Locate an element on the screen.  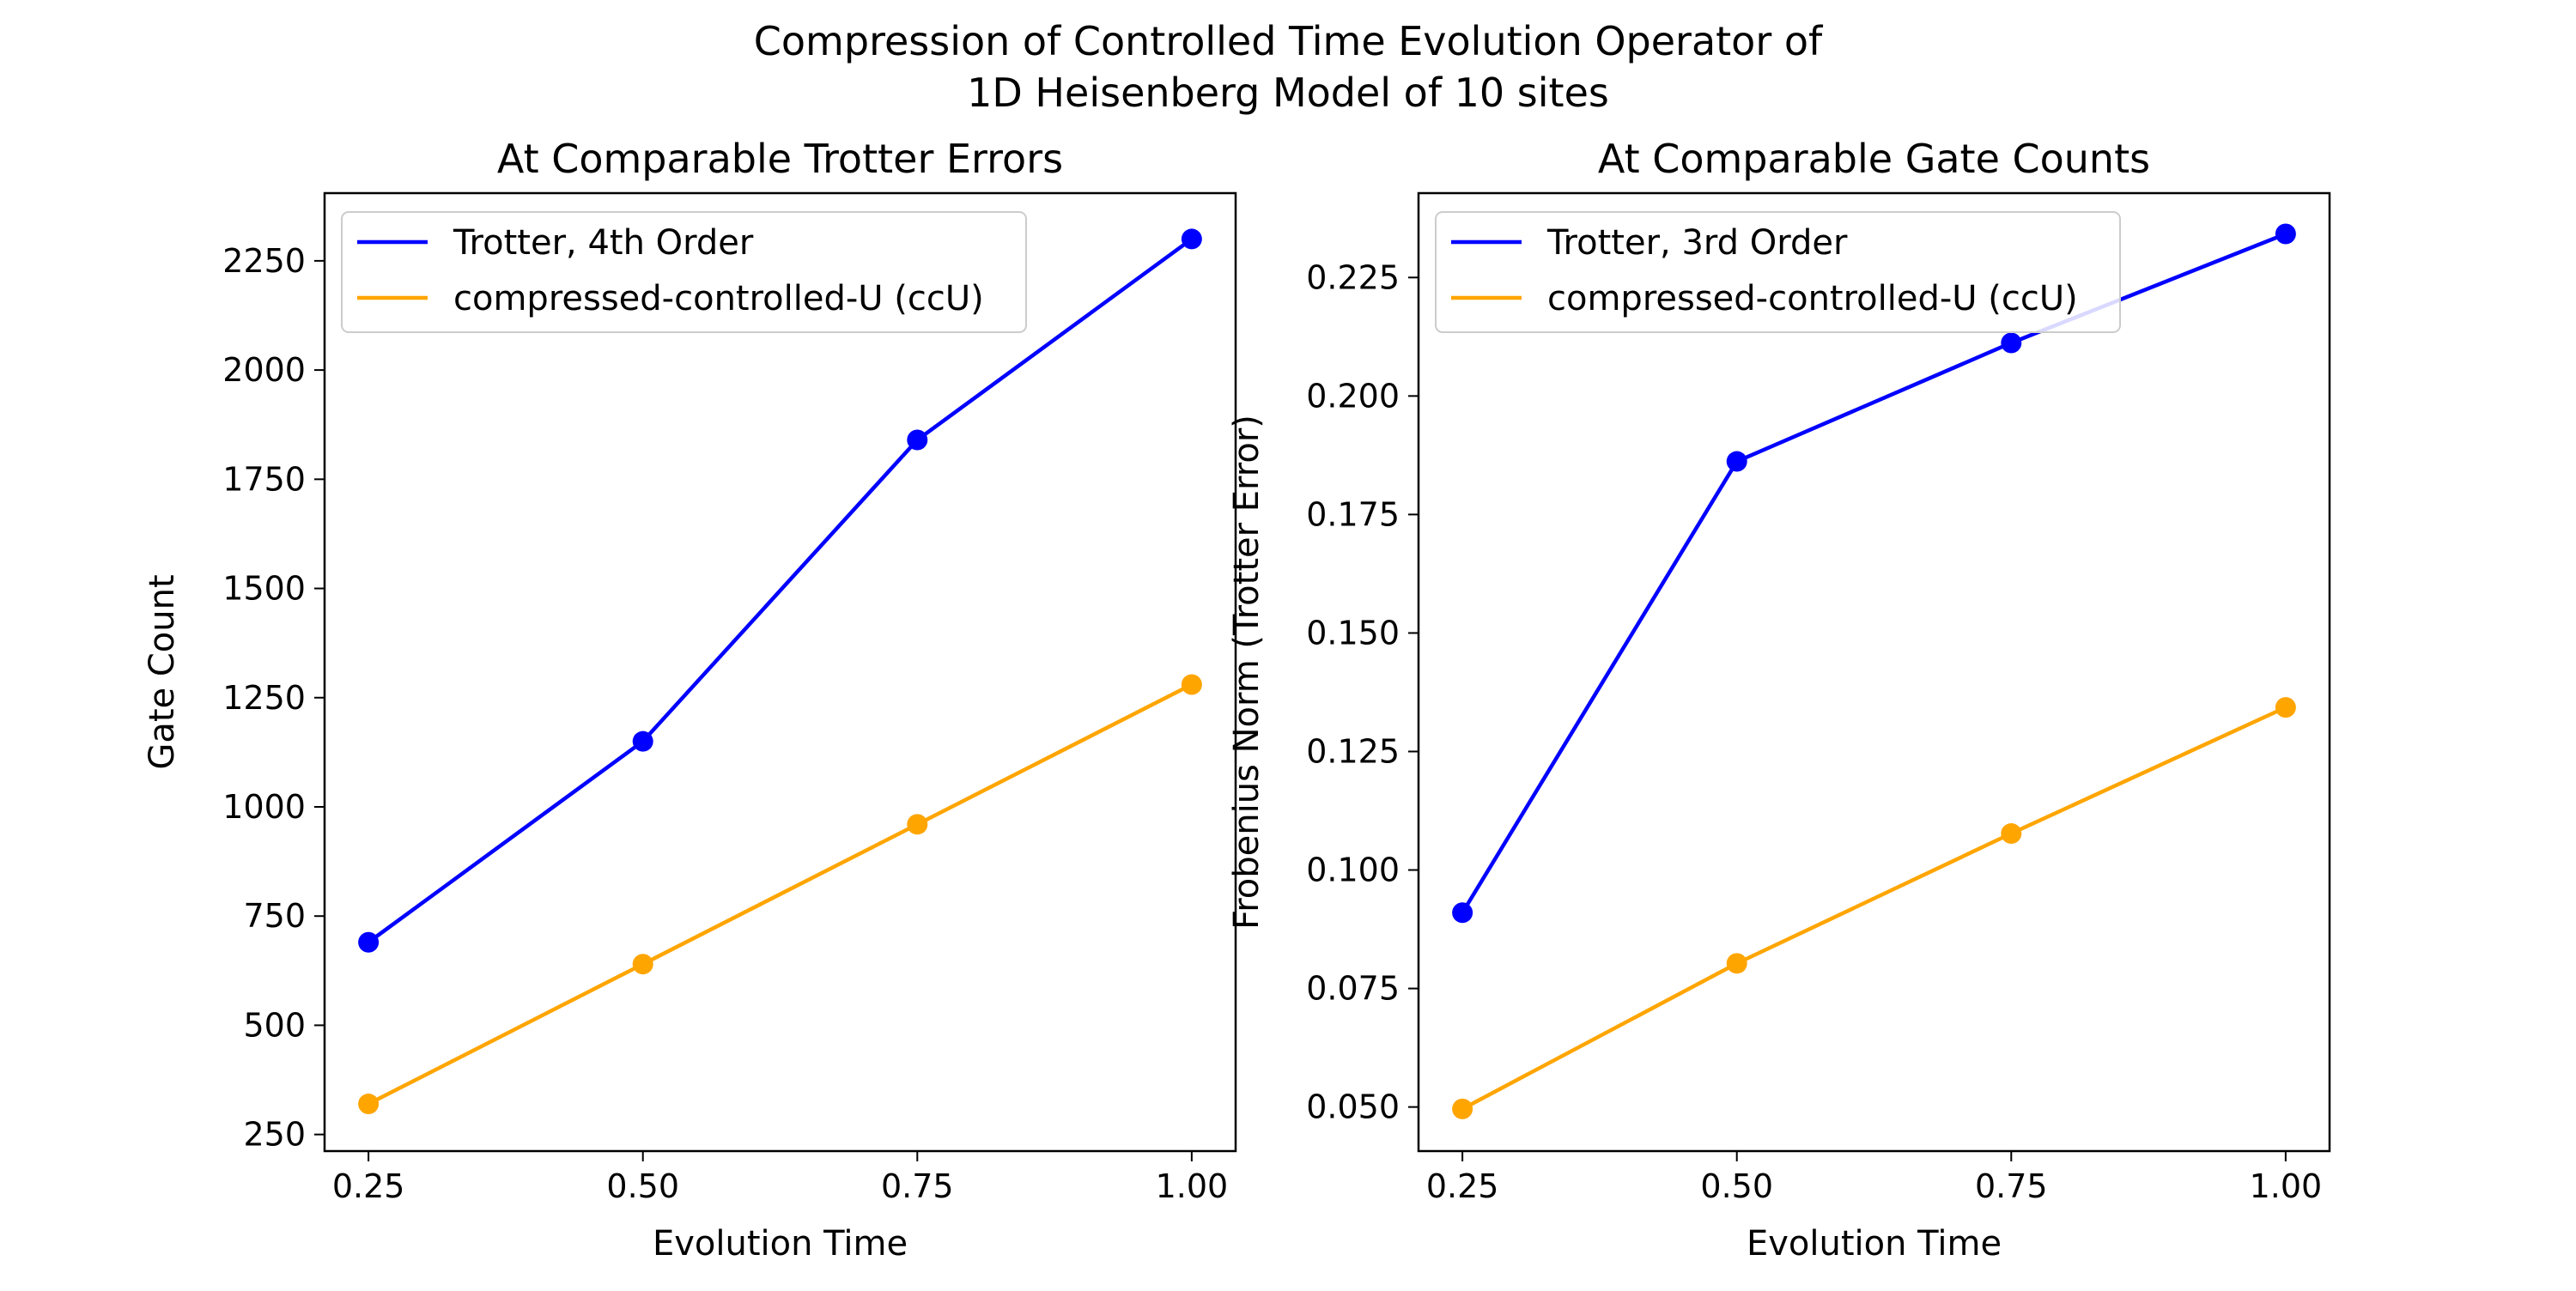
y-axis-label: Gate Count is located at coordinates (162, 672).